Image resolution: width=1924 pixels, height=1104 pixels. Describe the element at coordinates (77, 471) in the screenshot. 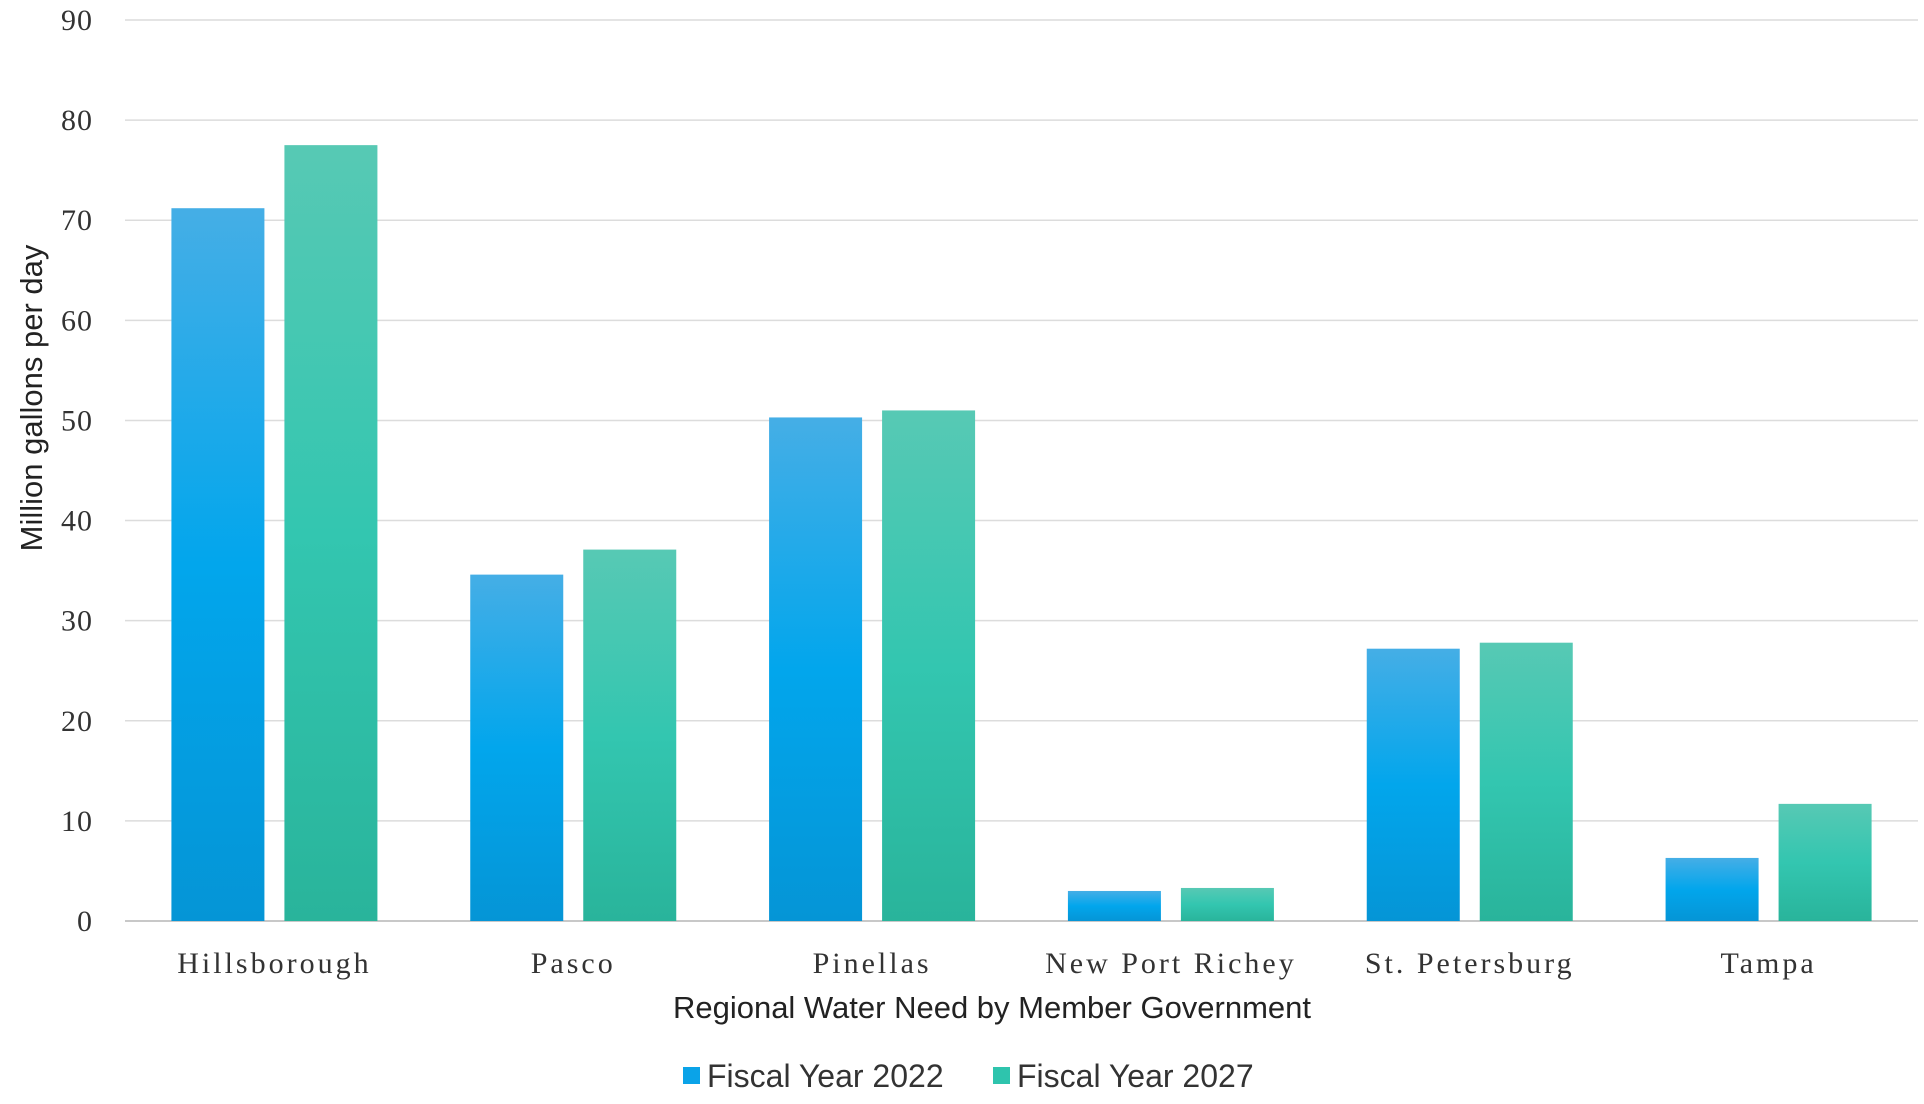

I see `y-axis-ticks: 0 10 20 30 40 50 60 70 80 90` at that location.